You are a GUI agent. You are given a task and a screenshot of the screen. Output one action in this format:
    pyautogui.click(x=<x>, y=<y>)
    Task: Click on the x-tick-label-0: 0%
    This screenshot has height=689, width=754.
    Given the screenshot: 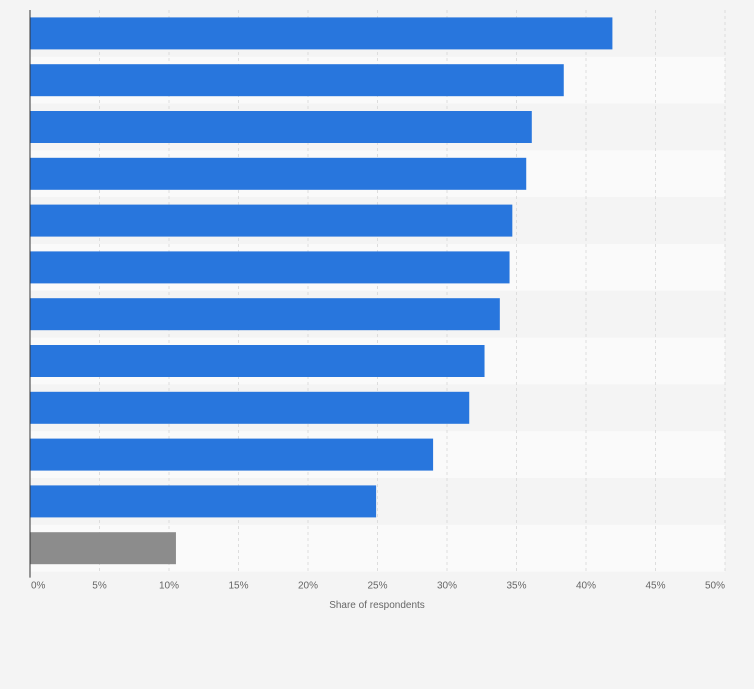 What is the action you would take?
    pyautogui.click(x=38, y=586)
    